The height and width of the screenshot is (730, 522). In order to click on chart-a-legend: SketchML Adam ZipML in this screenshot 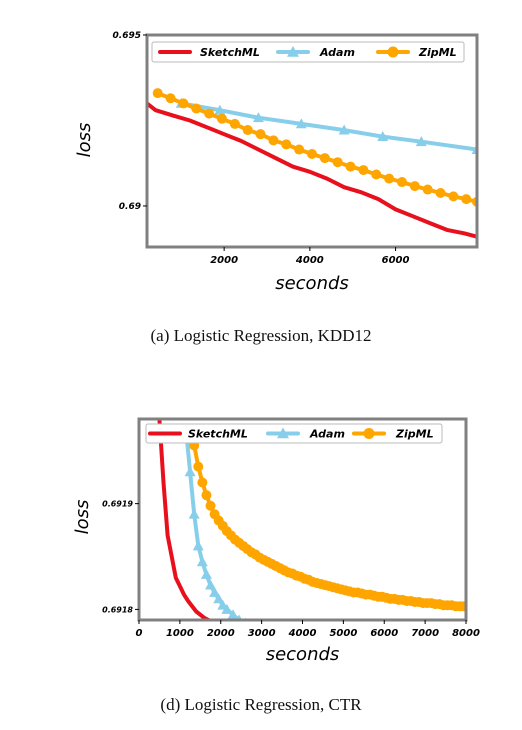, I will do `click(308, 52)`.